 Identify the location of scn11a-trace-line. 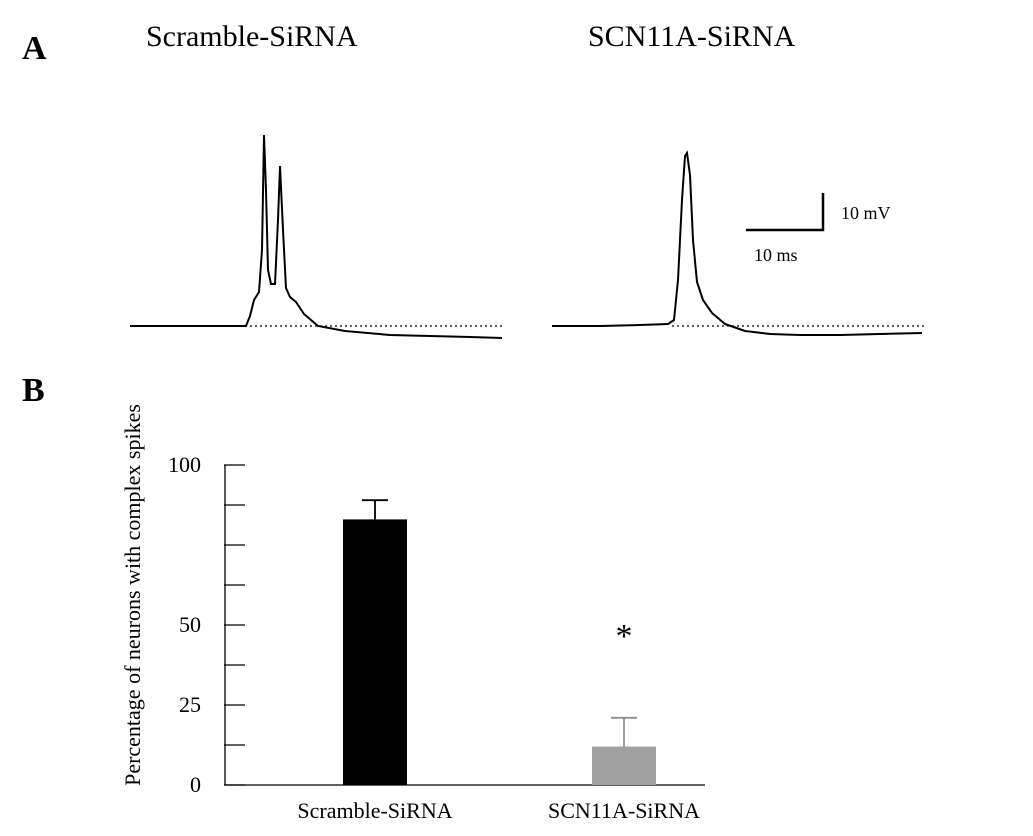
(737, 243).